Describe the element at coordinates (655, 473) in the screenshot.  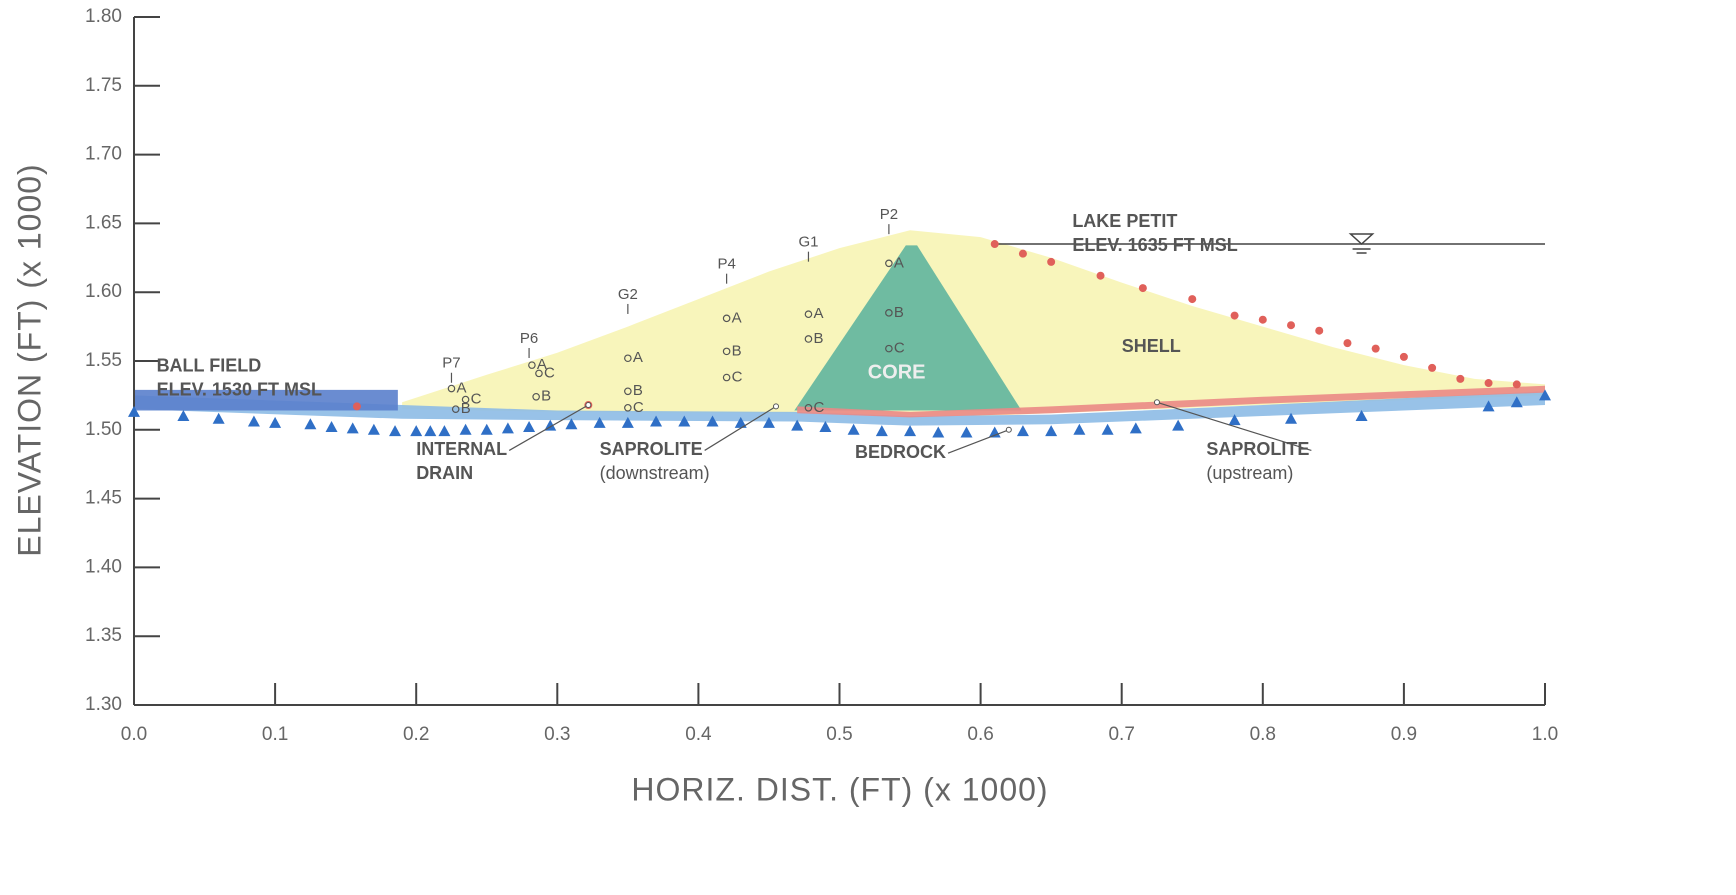
I see `annotation: (downstream)` at that location.